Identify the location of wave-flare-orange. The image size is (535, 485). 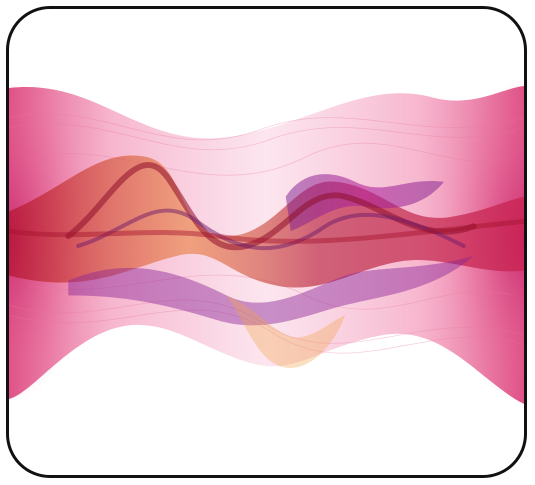
(286, 331).